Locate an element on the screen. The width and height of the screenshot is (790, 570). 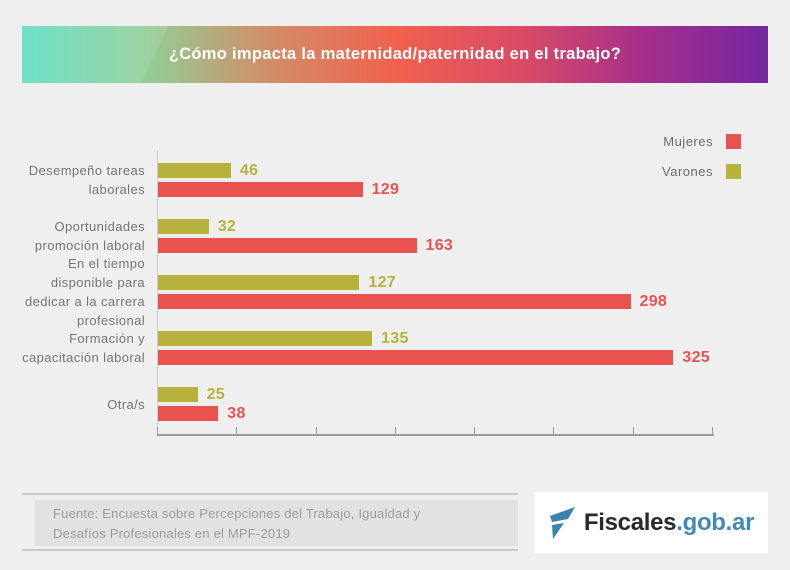
legend-item-varones: Varones is located at coordinates (701, 171).